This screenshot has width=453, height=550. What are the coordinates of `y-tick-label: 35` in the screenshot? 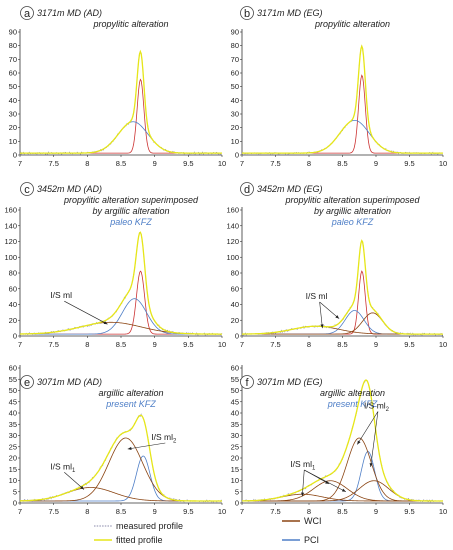 It's located at (235, 424).